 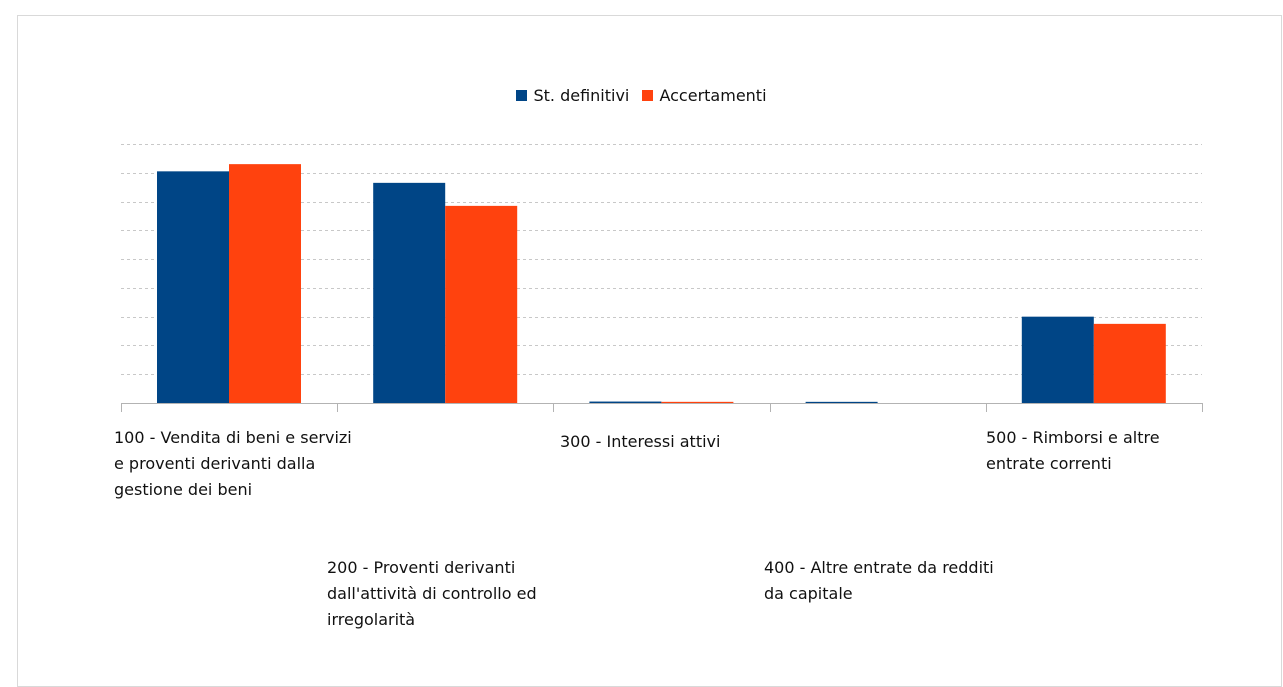 What do you see at coordinates (640, 441) in the screenshot?
I see `category-label-300: 300 - Interessi attivi` at bounding box center [640, 441].